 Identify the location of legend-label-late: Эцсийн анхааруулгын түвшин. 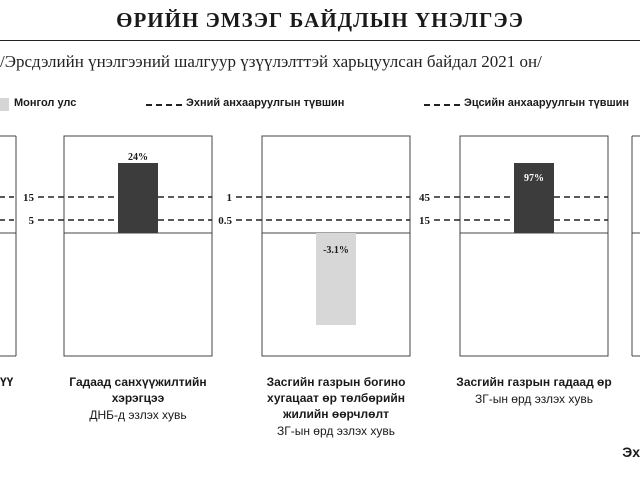
(547, 103).